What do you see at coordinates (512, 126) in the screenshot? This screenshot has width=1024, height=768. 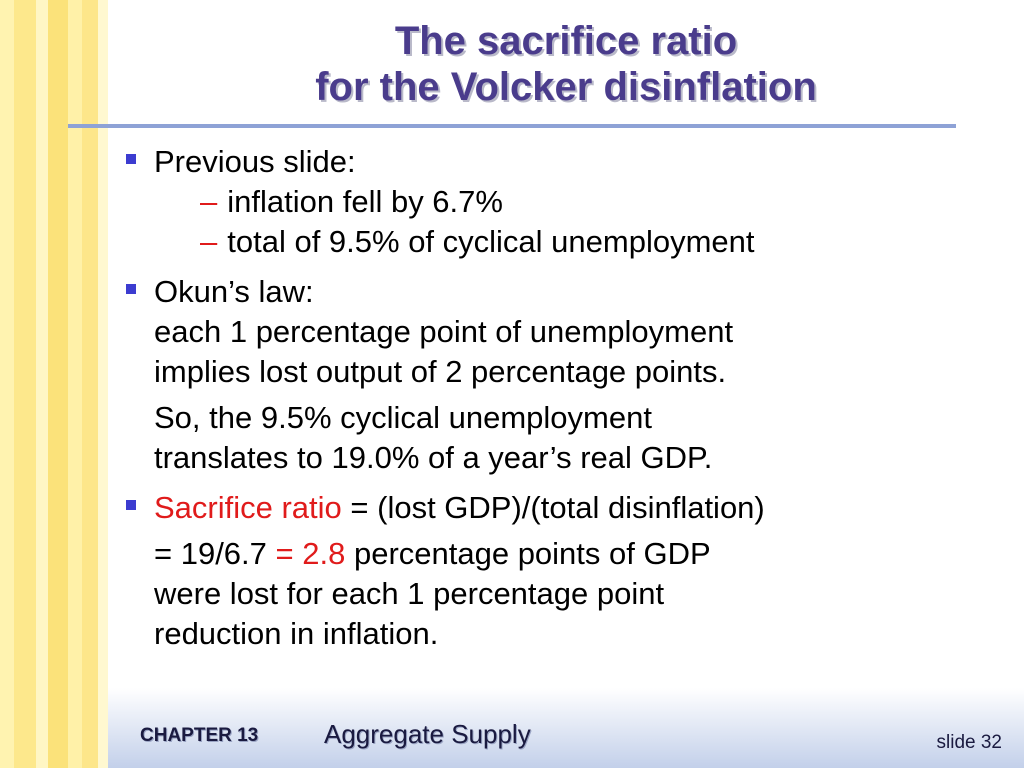 I see `title-divider` at bounding box center [512, 126].